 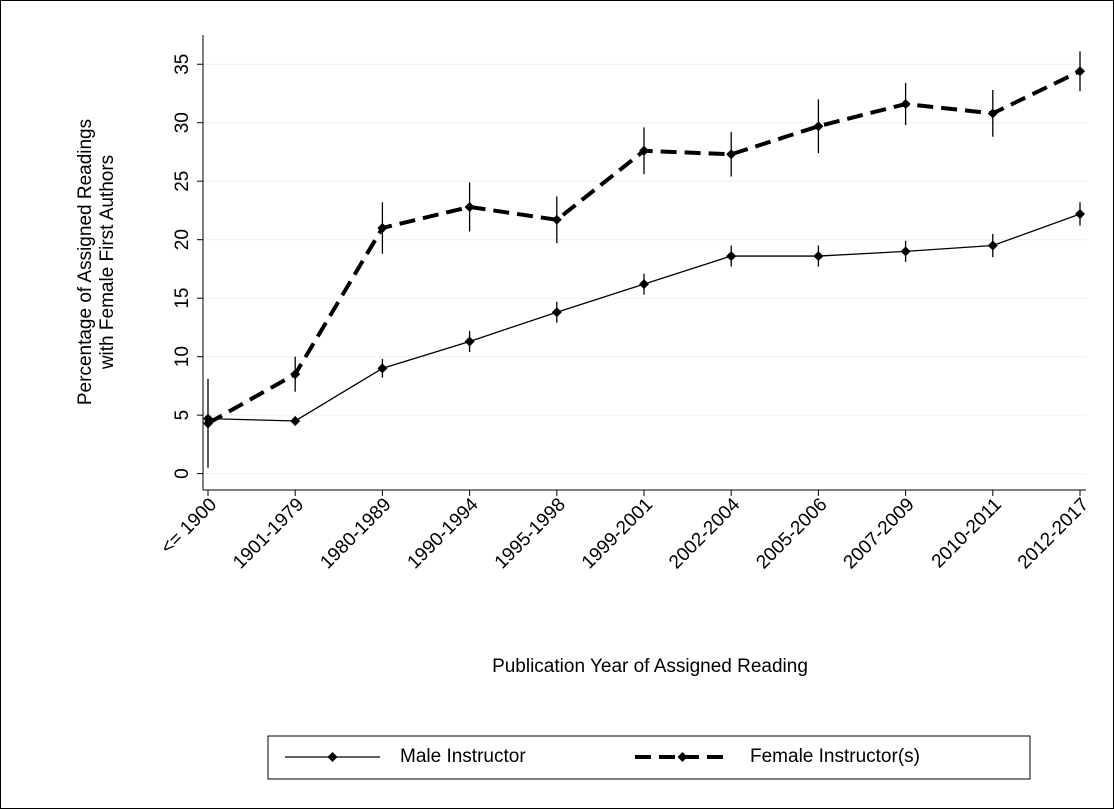 What do you see at coordinates (182, 122) in the screenshot?
I see `y-tick-label: 30` at bounding box center [182, 122].